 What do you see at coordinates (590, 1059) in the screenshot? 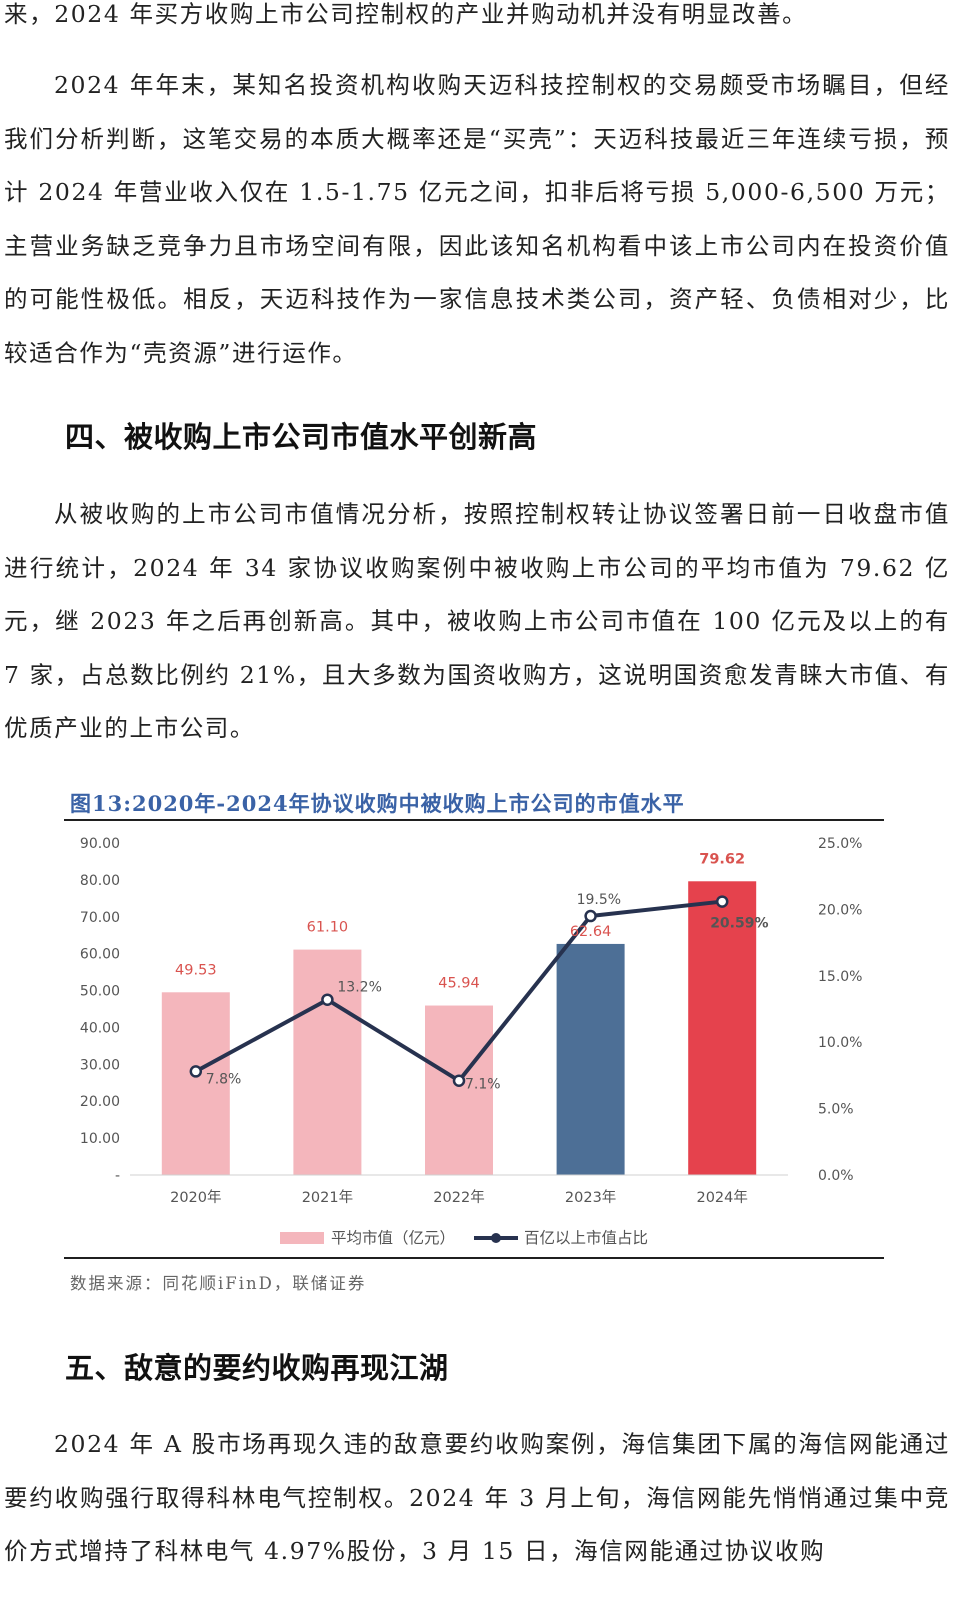
I see `bar-2023年` at bounding box center [590, 1059].